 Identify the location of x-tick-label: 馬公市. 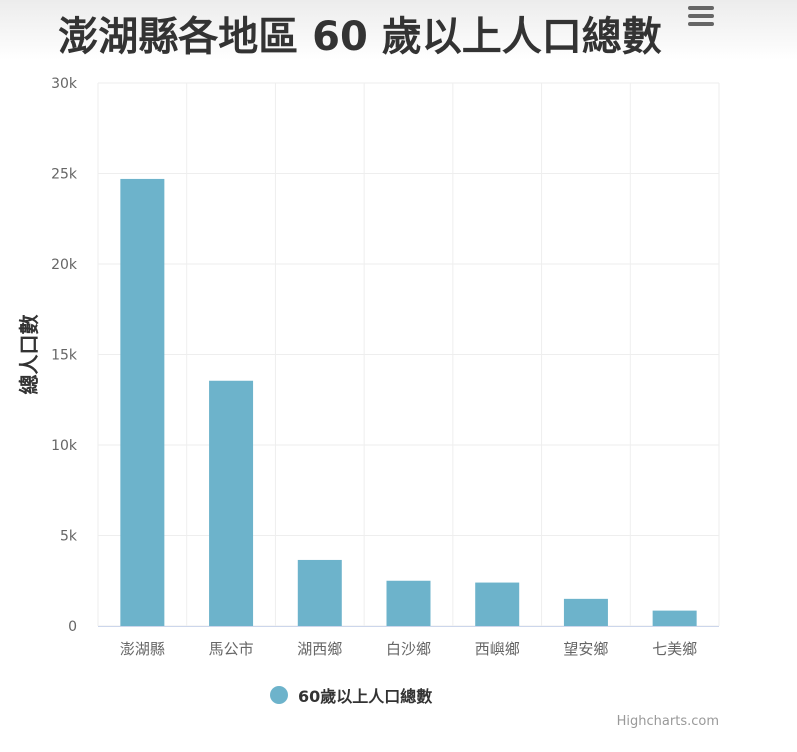
(231, 649).